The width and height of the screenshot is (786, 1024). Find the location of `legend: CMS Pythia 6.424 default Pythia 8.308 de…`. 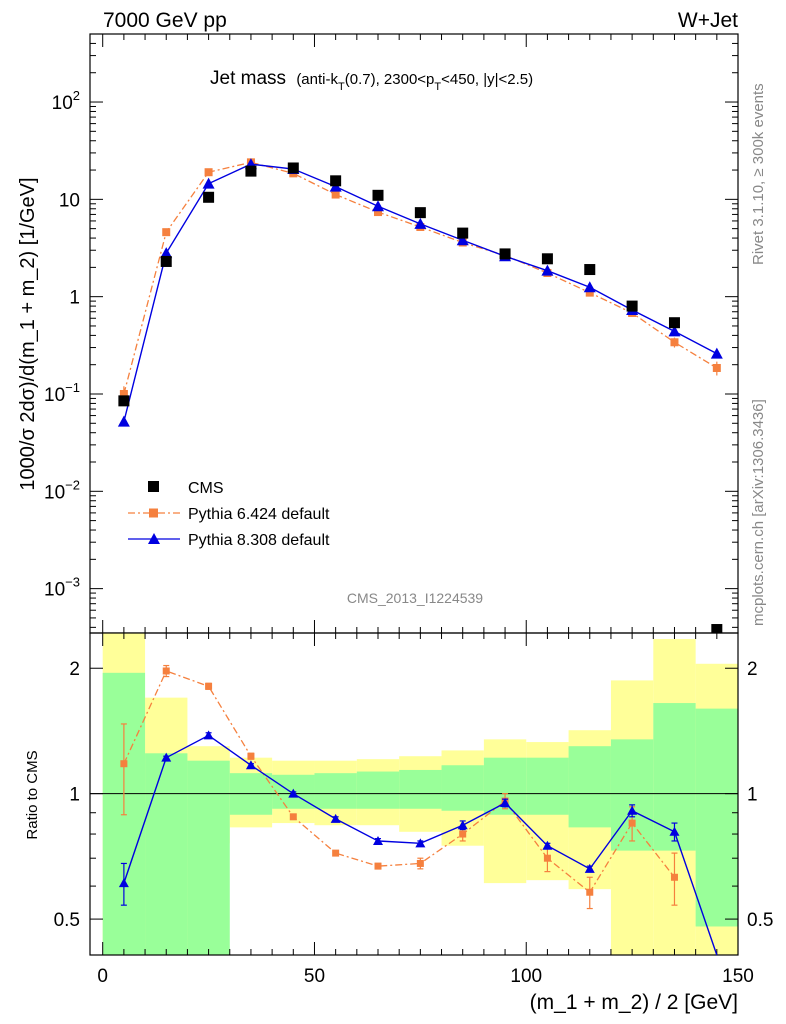

legend: CMS Pythia 6.424 default Pythia 8.308 de… is located at coordinates (229, 514).